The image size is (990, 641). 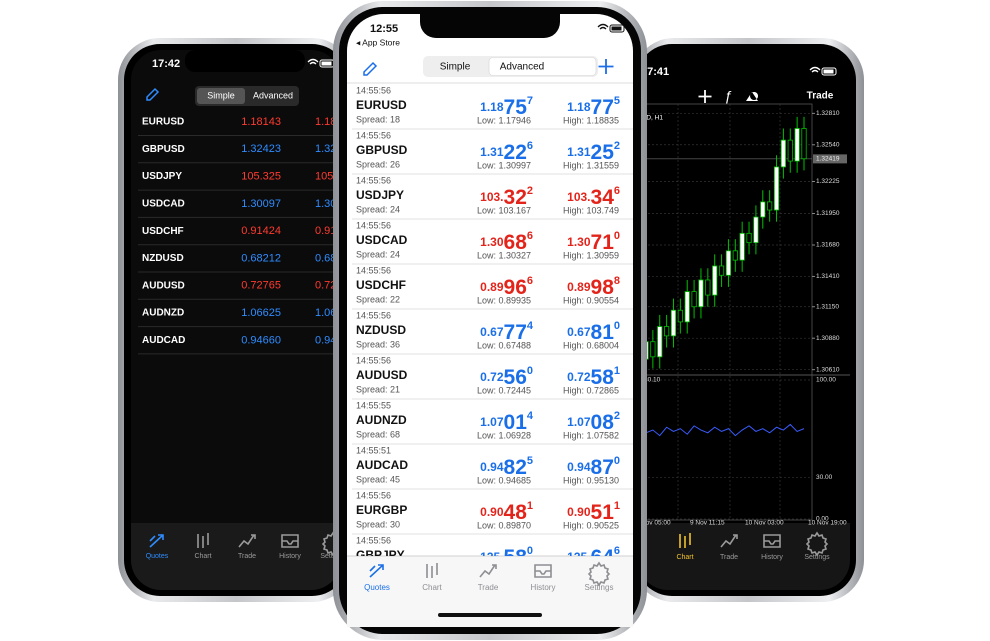 I want to click on price-prefix: 1.18, so click(x=579, y=107).